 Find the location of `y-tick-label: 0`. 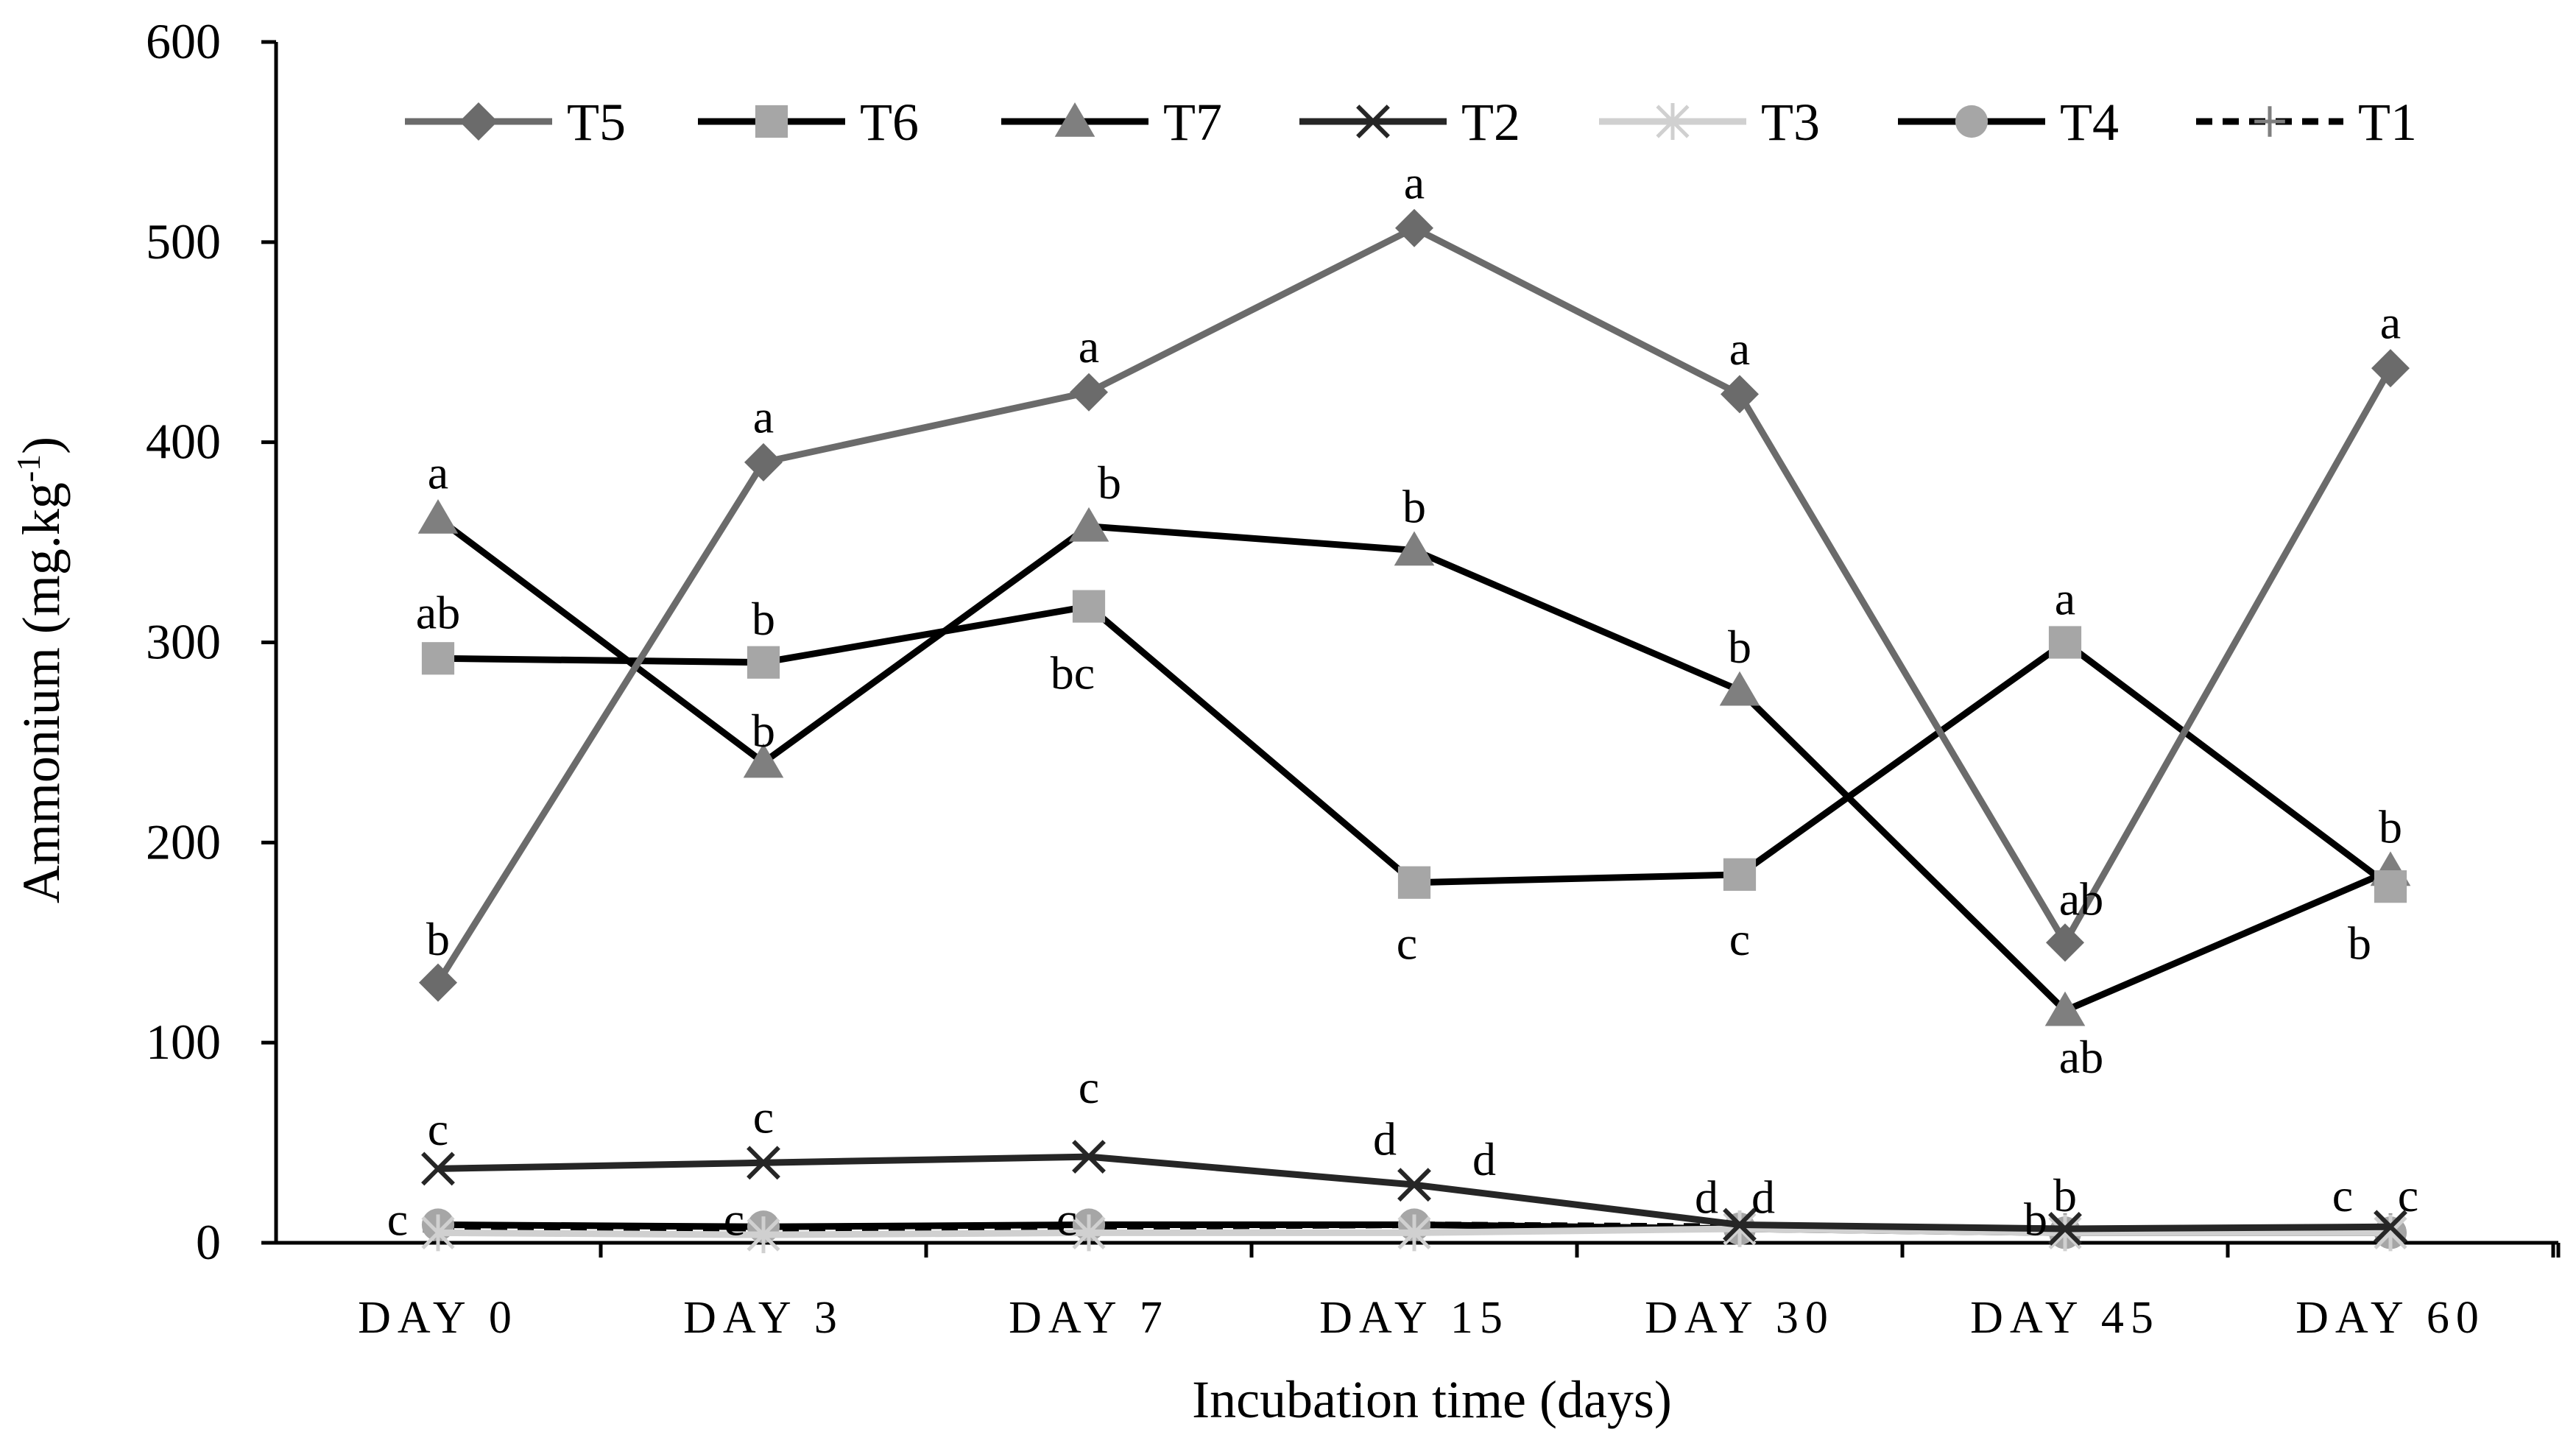

y-tick-label: 0 is located at coordinates (208, 1242).